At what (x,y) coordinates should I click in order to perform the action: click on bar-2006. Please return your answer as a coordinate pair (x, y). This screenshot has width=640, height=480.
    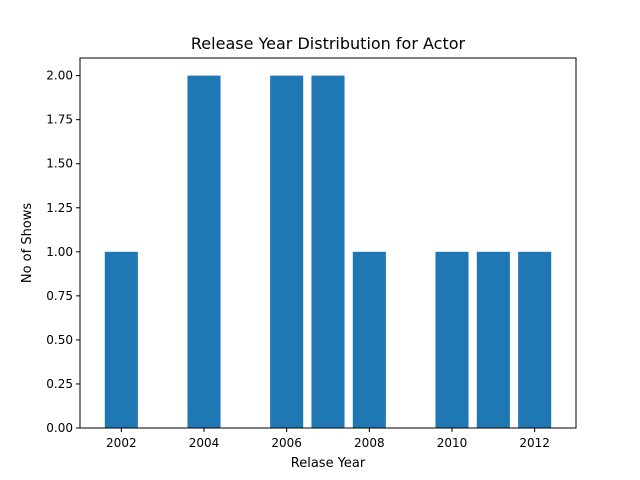
    Looking at the image, I should click on (287, 251).